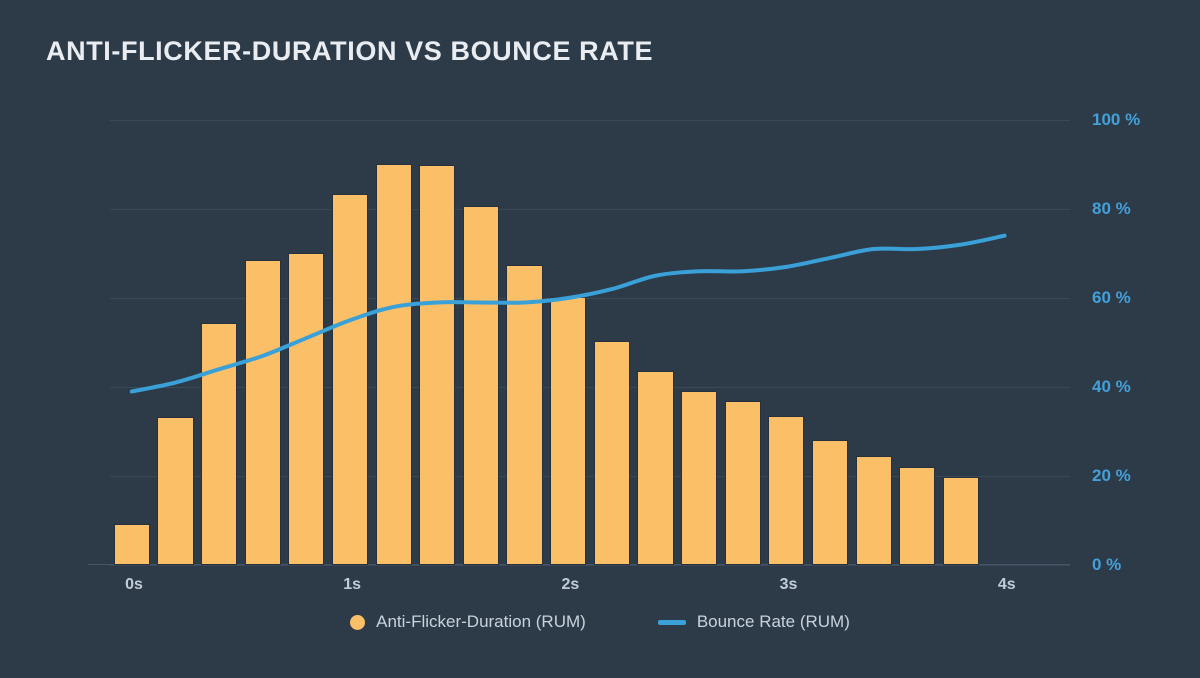 The width and height of the screenshot is (1200, 678). I want to click on x-axis-tick-label: 2s, so click(570, 584).